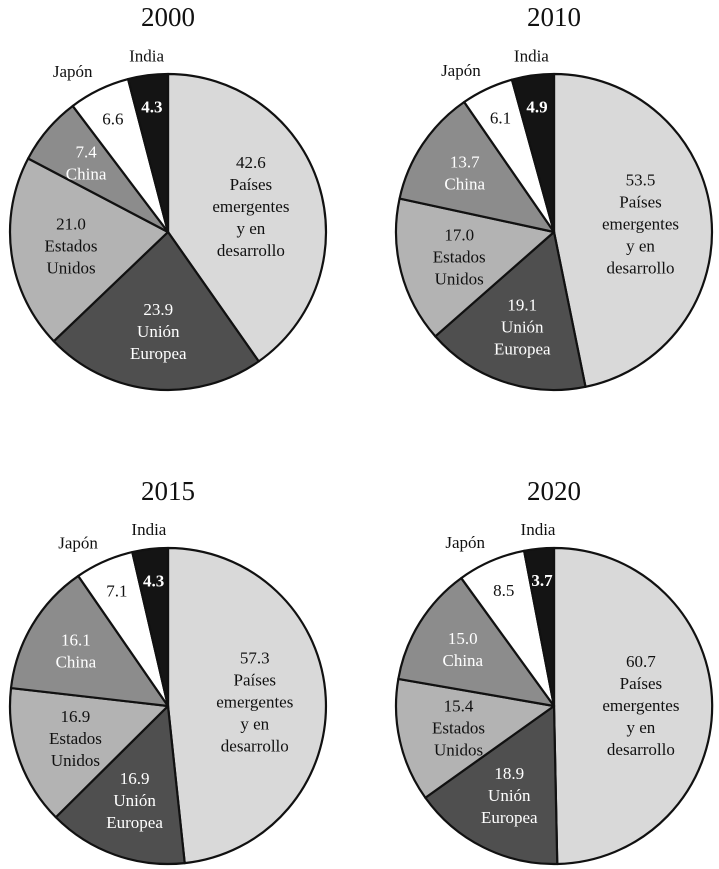 Image resolution: width=719 pixels, height=869 pixels. What do you see at coordinates (168, 17) in the screenshot?
I see `chart-title: 2000` at bounding box center [168, 17].